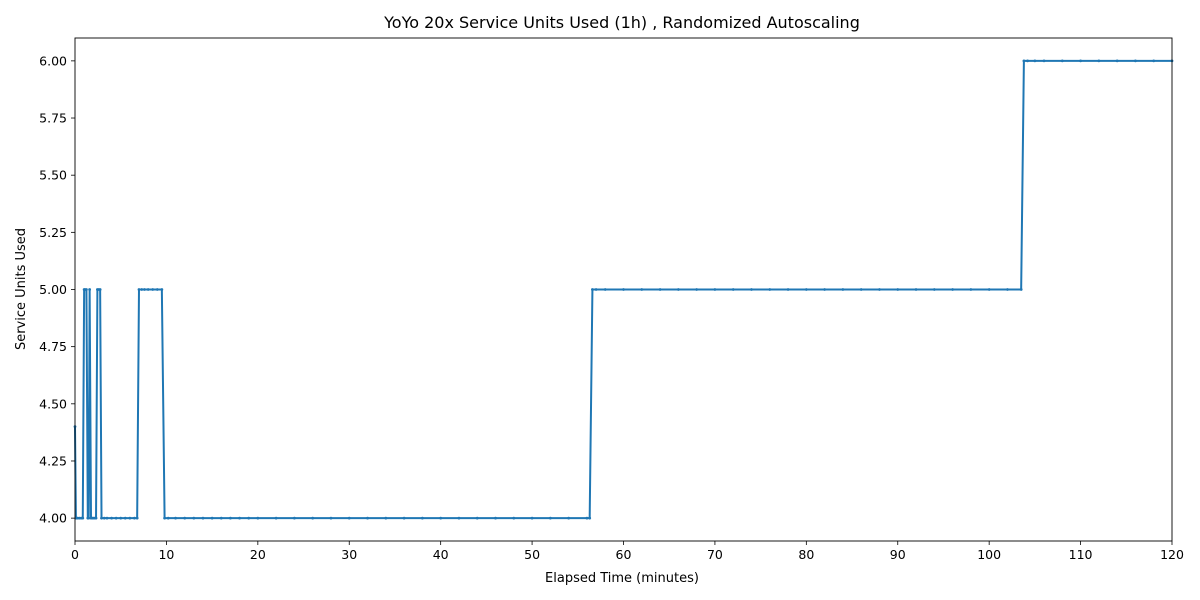 This screenshot has width=1200, height=600. I want to click on x-axis-ticks: 0 10 20 30 40 50 60 70 80 90 100 110 120, so click(627, 551).